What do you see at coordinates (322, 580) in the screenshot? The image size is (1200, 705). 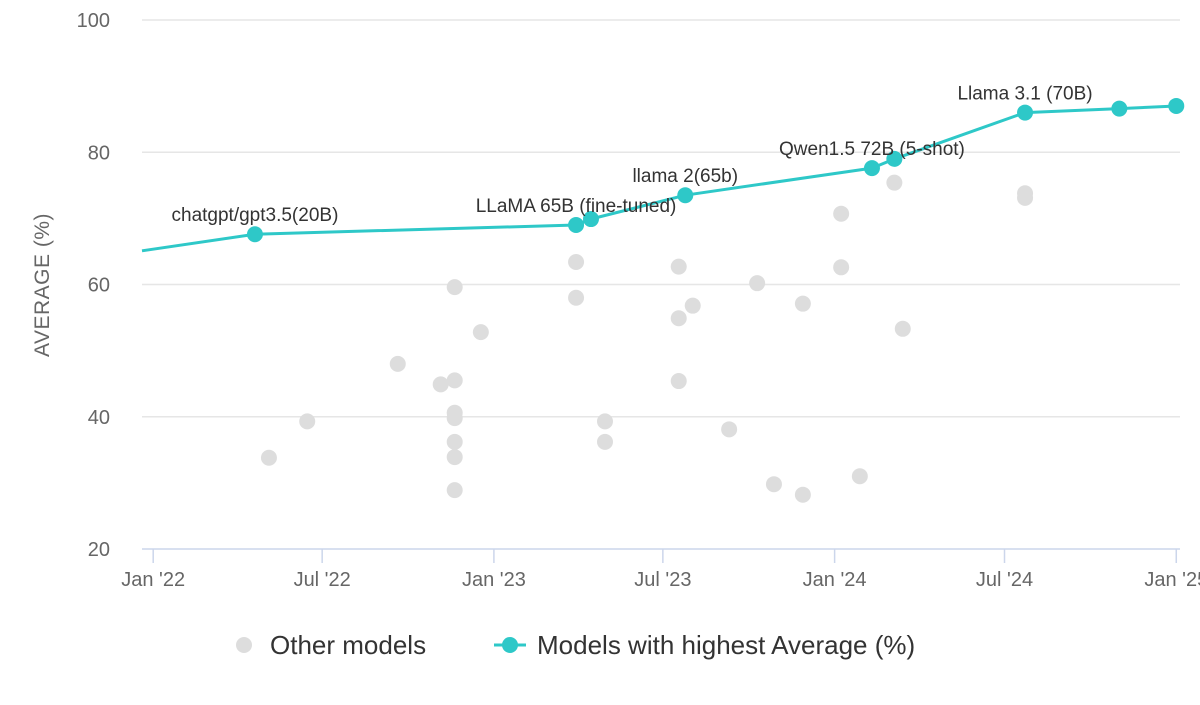 I see `x-tick-label: Jul '22` at bounding box center [322, 580].